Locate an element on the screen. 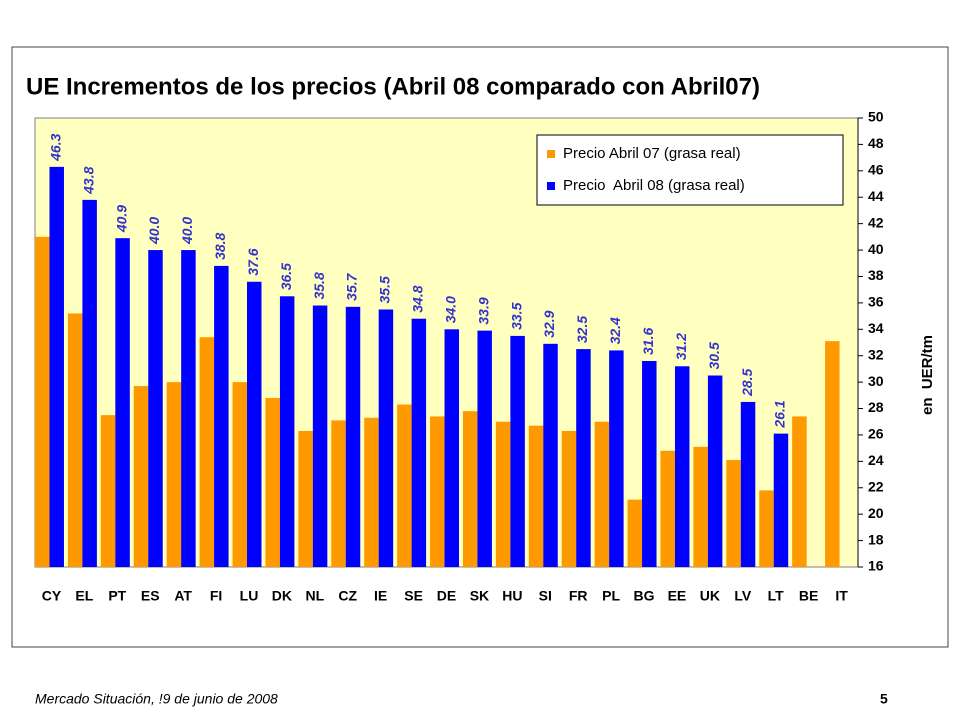 The image size is (960, 720). y-tick-label: 34 is located at coordinates (876, 328).